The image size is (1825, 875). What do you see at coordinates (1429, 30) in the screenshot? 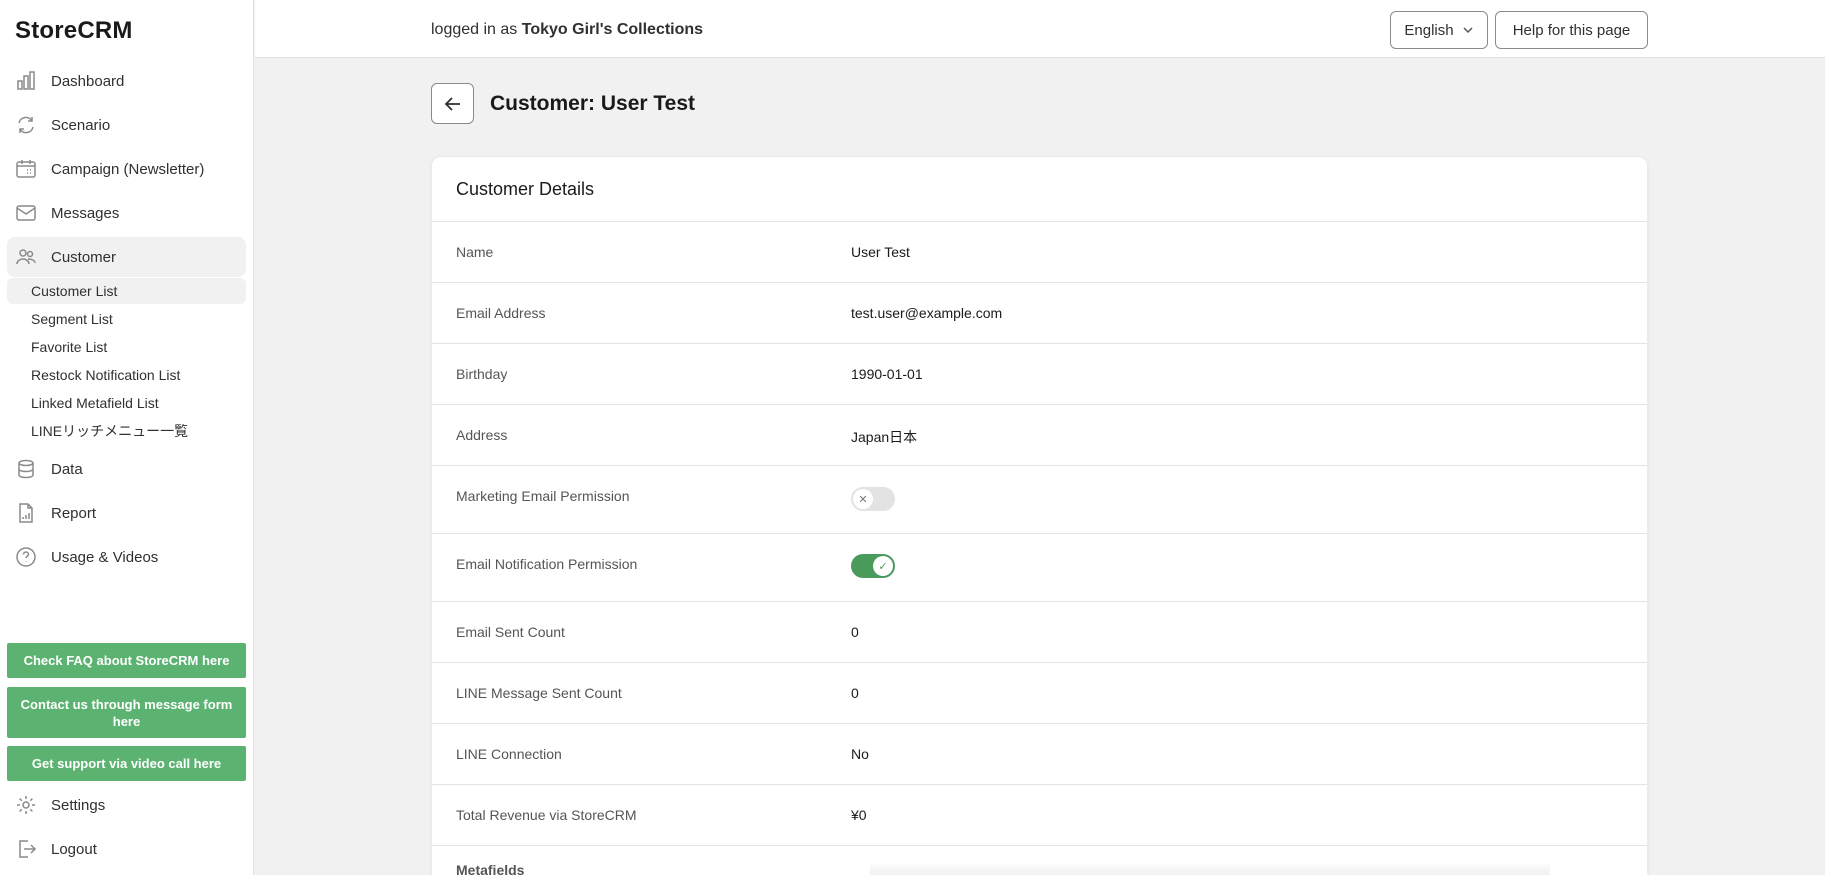
I see `language-label: English` at bounding box center [1429, 30].